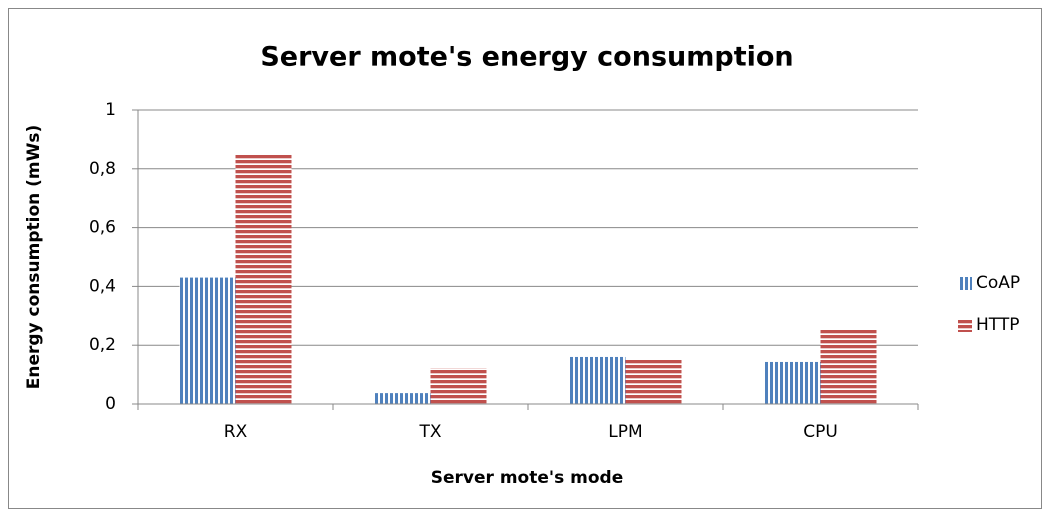 The height and width of the screenshot is (517, 1050). I want to click on chart-title: Server mote's energy consumption, so click(526, 57).